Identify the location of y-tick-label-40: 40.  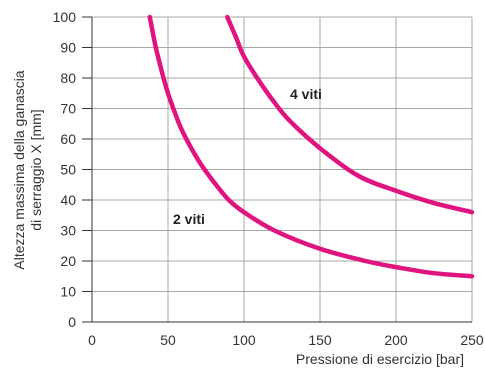
(68, 200).